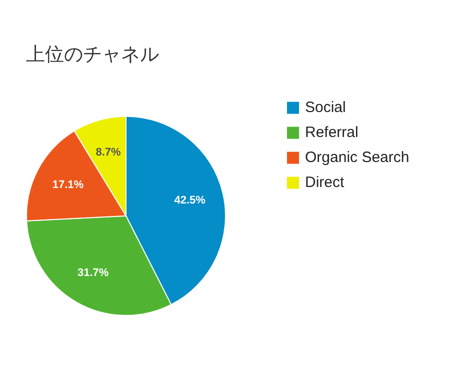  Describe the element at coordinates (357, 157) in the screenshot. I see `legend-label: Organic Search` at that location.